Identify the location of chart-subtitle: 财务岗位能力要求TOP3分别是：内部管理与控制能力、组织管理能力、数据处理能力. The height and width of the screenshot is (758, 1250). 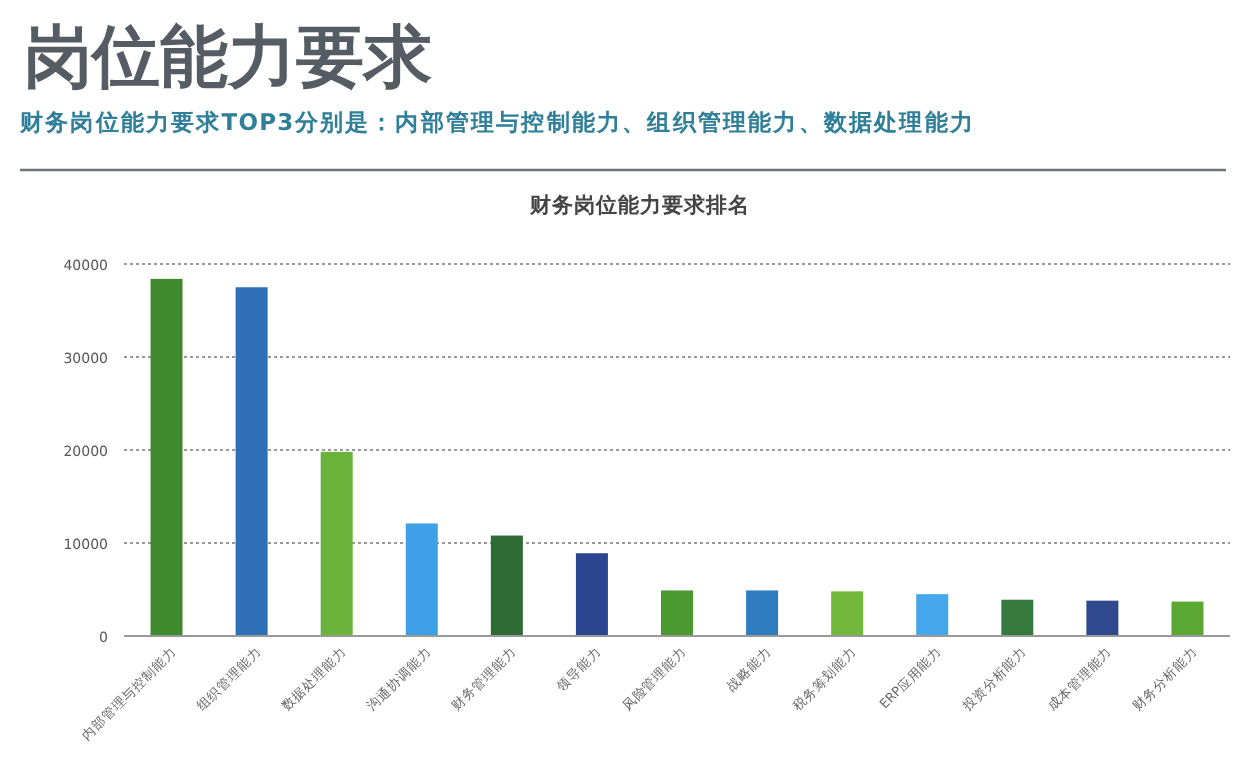
(496, 122).